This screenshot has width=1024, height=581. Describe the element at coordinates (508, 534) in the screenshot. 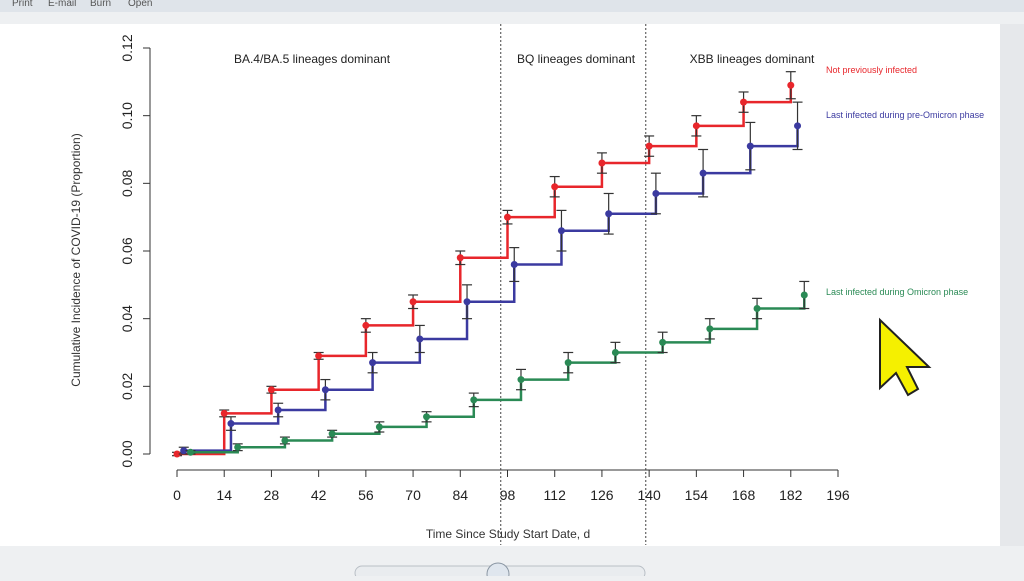

I see `x-axis-label: Time Since Study Start Date, d` at that location.